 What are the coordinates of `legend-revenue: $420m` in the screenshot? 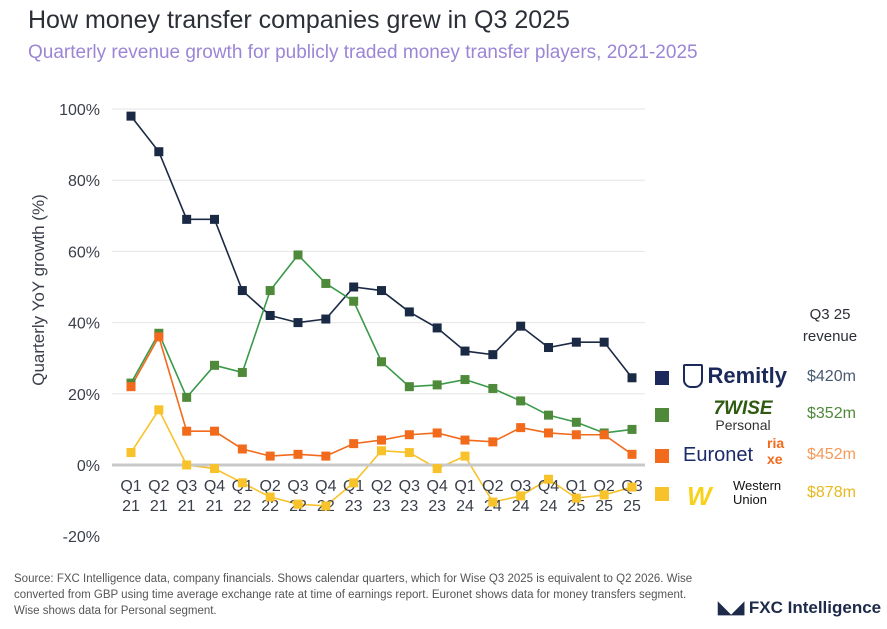 It's located at (831, 376).